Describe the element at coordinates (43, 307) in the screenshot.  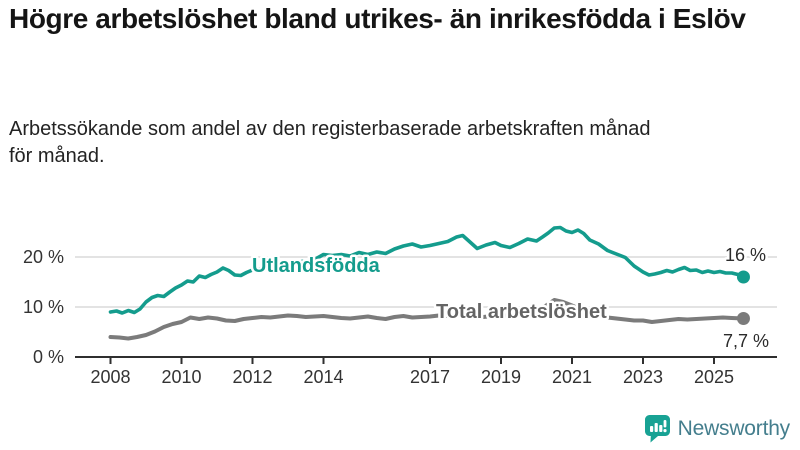
I see `y-tick-label: 10 %` at that location.